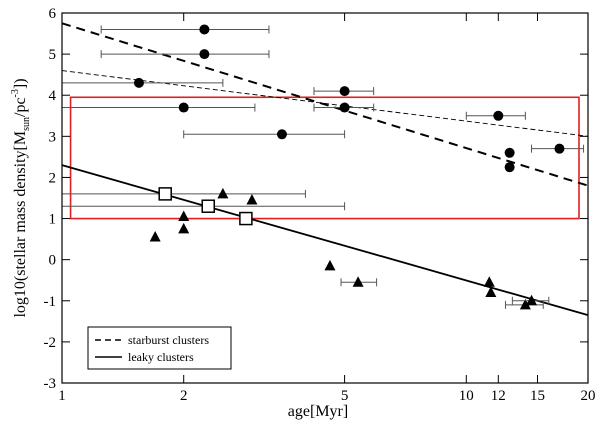  What do you see at coordinates (318, 411) in the screenshot?
I see `x-axis-label: age[Myr]` at bounding box center [318, 411].